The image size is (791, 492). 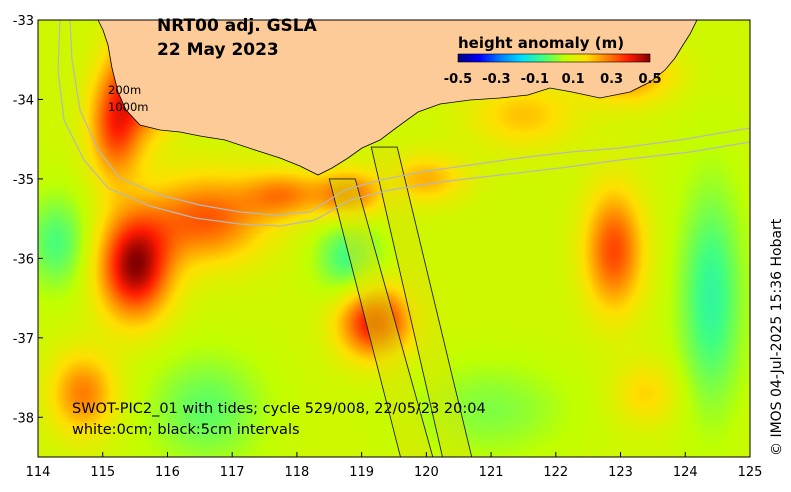 What do you see at coordinates (620, 472) in the screenshot?
I see `x-tick-label: 123` at bounding box center [620, 472].